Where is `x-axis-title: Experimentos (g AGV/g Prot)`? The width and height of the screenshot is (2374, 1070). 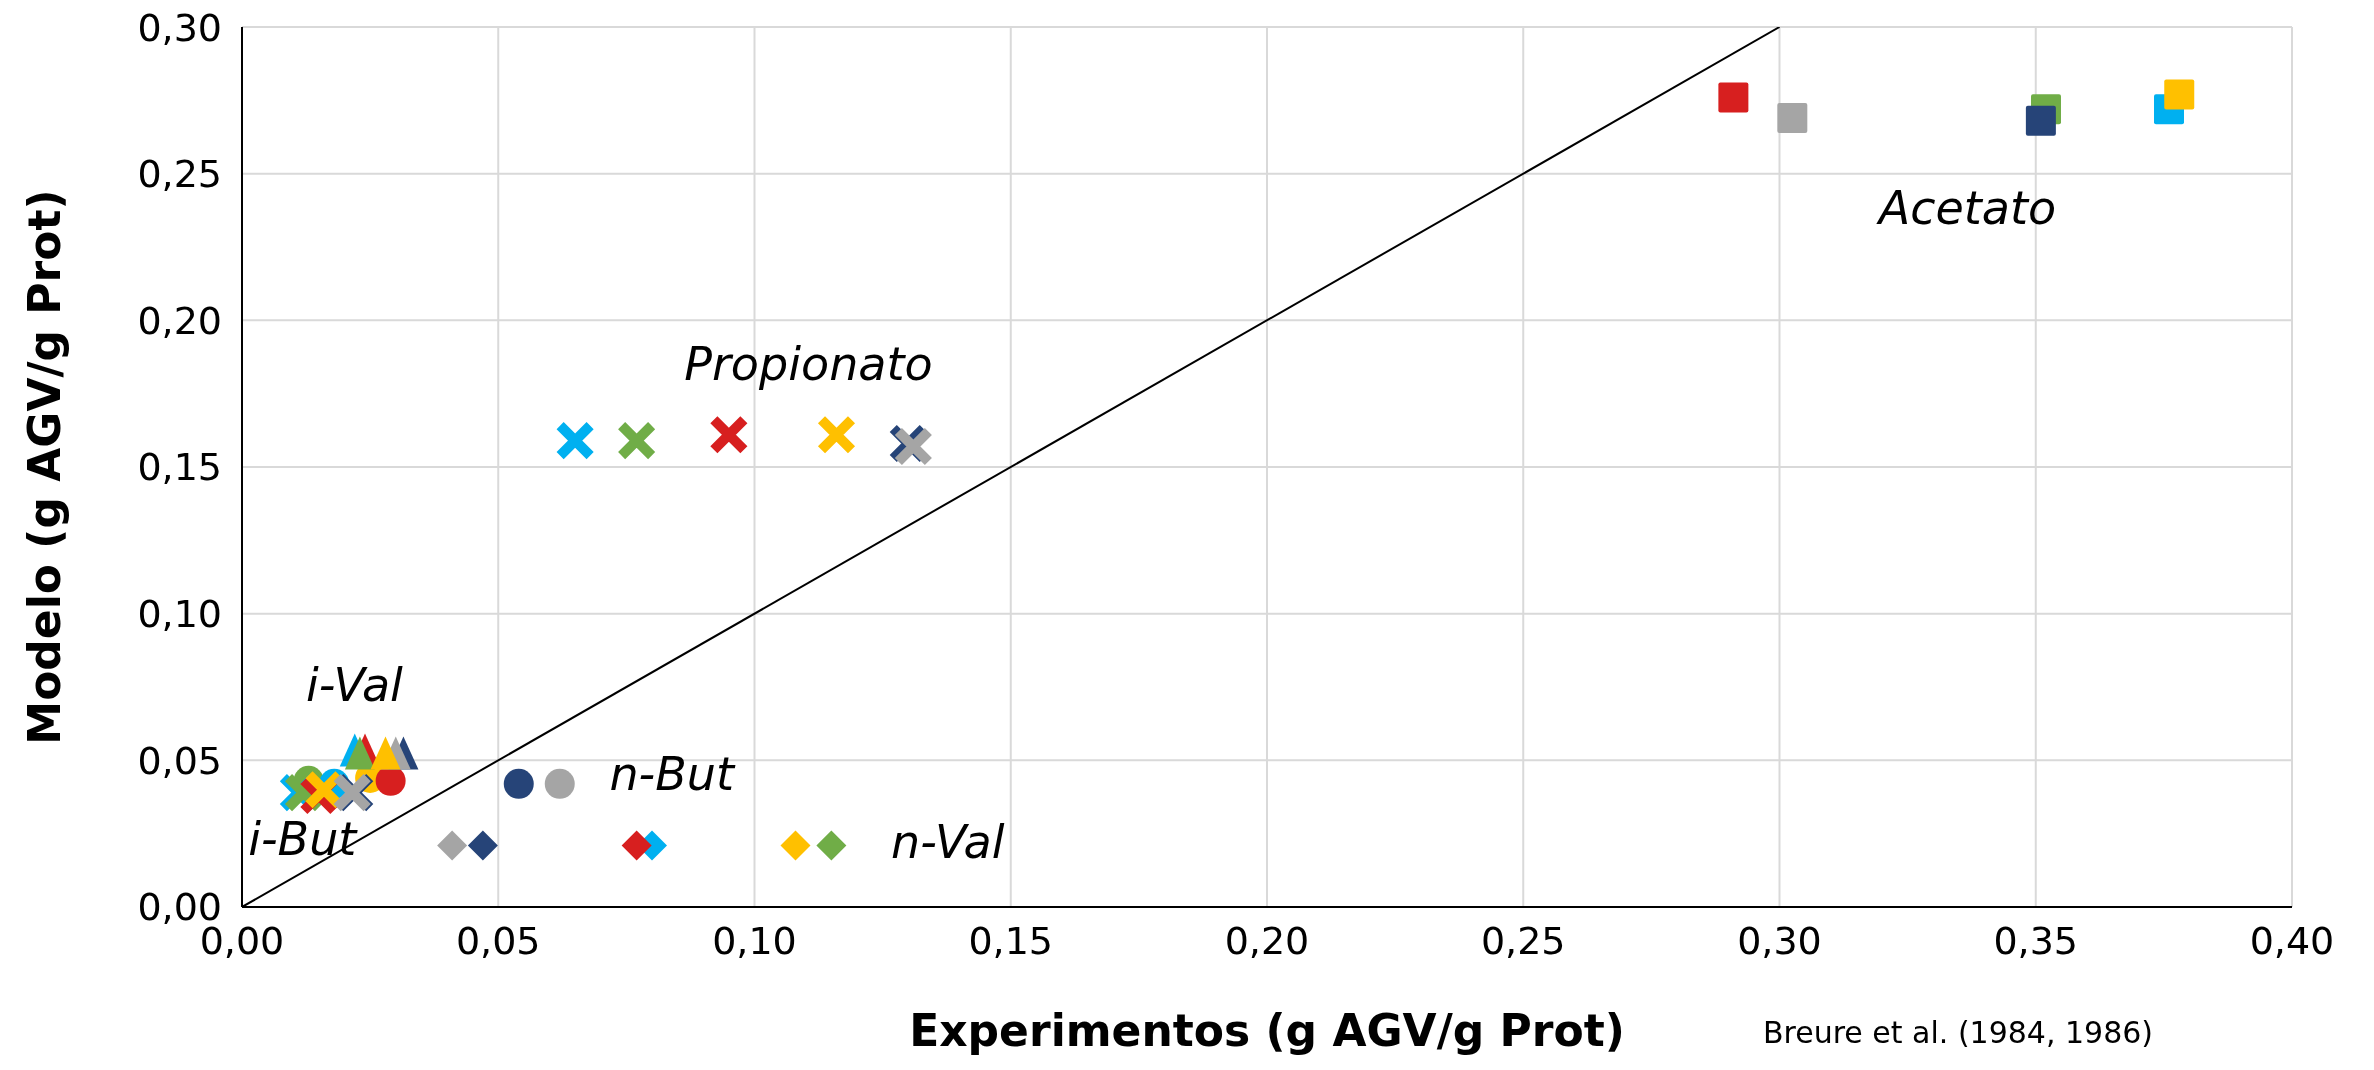 x-axis-title: Experimentos (g AGV/g Prot) is located at coordinates (1267, 1030).